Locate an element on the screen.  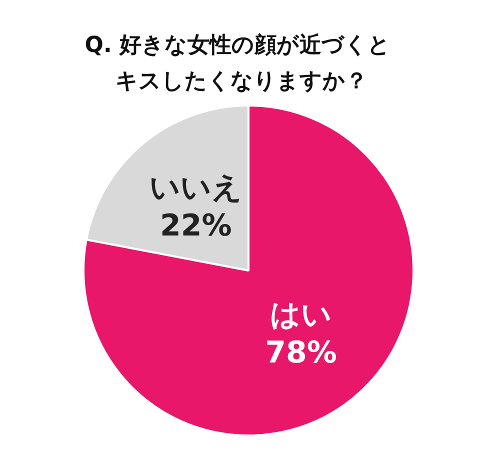
chart-title: Q. 好きな女性の顔が近づくと is located at coordinates (237, 45).